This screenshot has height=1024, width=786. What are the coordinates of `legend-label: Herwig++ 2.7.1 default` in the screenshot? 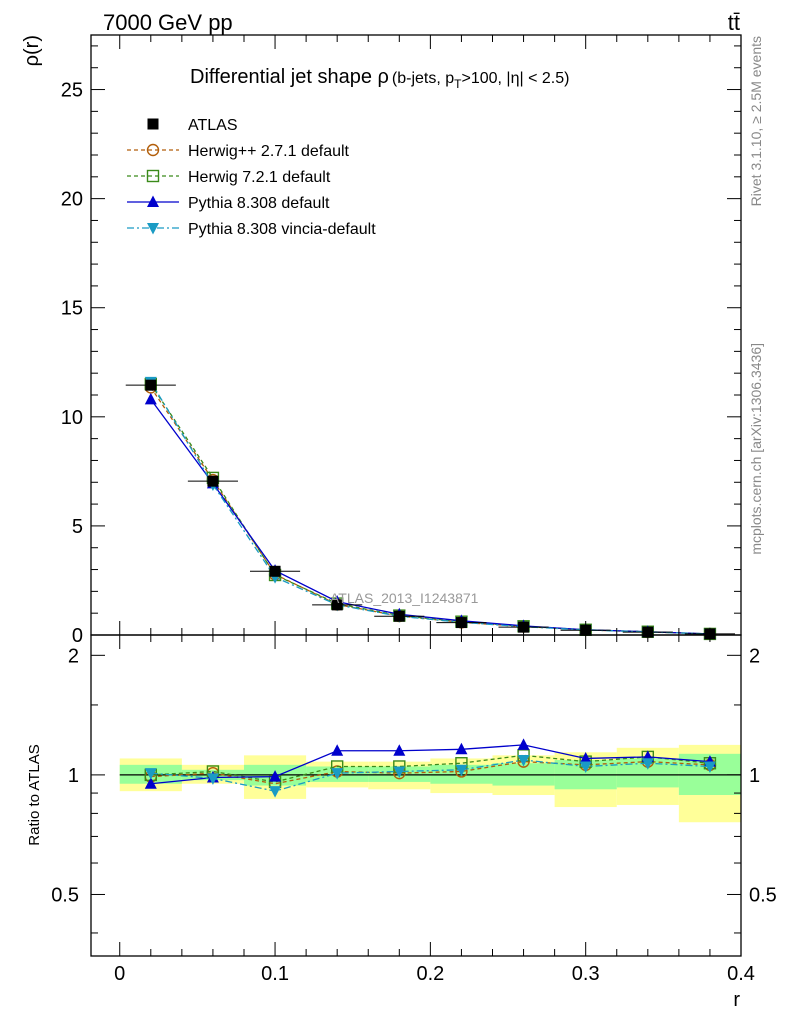 It's located at (269, 151).